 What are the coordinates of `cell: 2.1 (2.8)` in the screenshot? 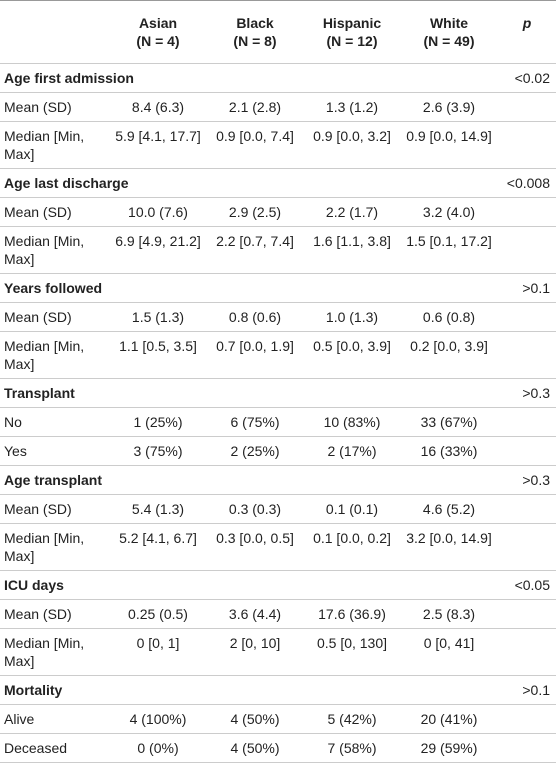 It's located at (255, 107).